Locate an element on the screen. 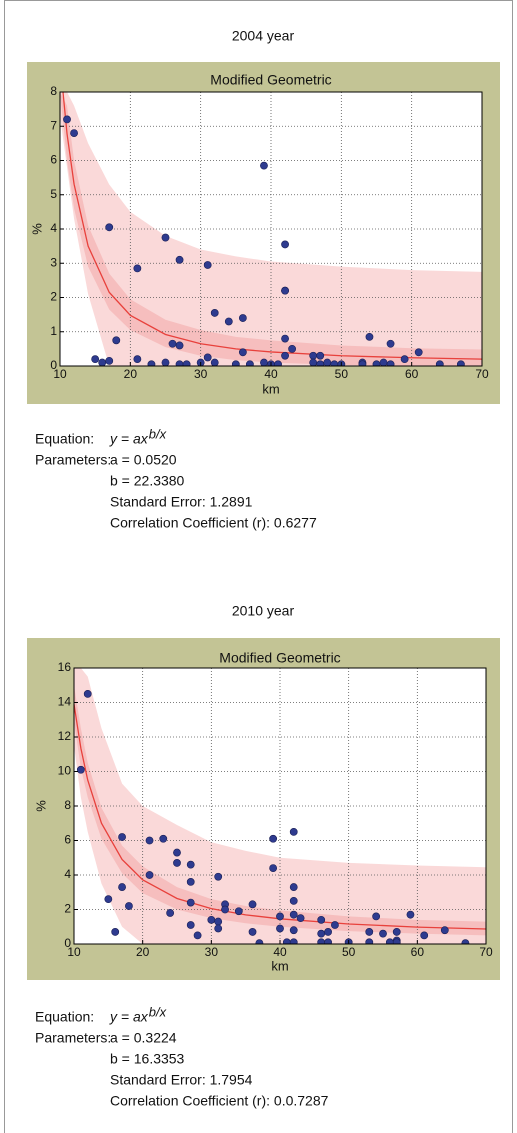  x-tick-label: 50 is located at coordinates (342, 374).